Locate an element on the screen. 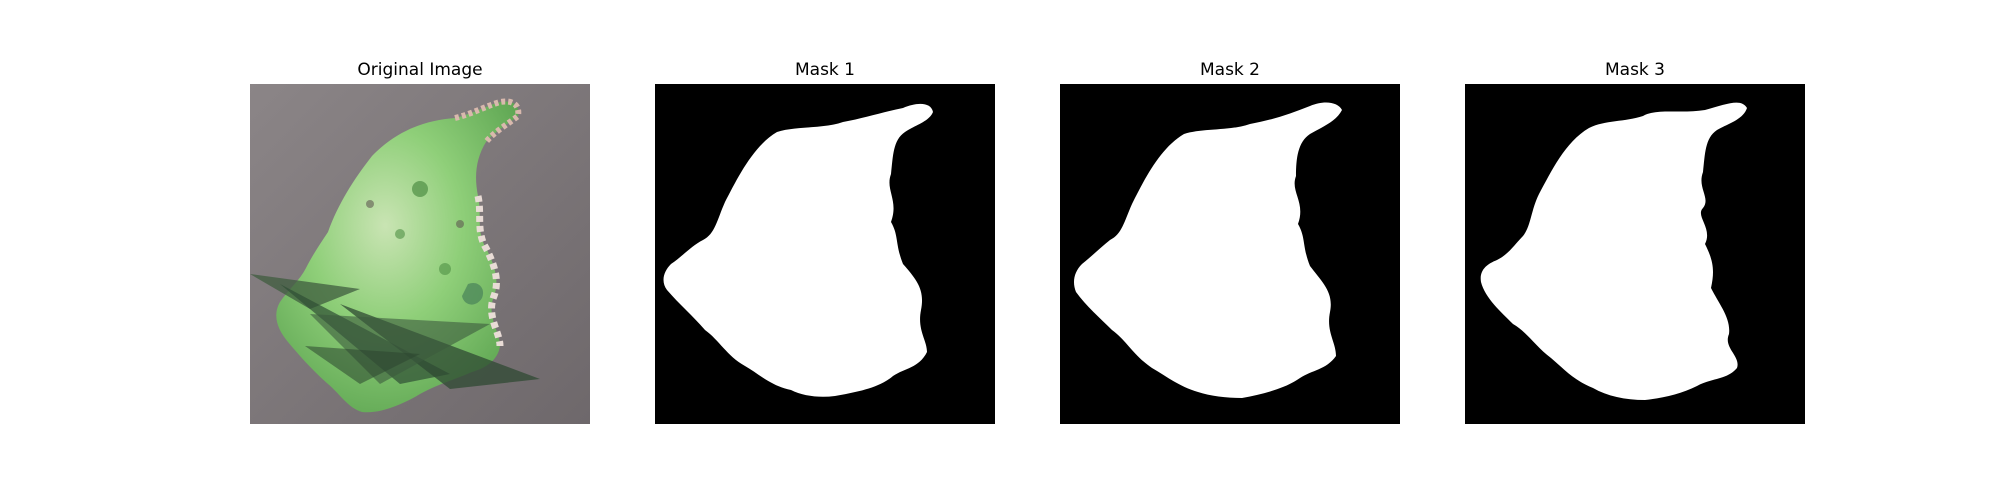 The width and height of the screenshot is (2000, 500). original-image is located at coordinates (420, 254).